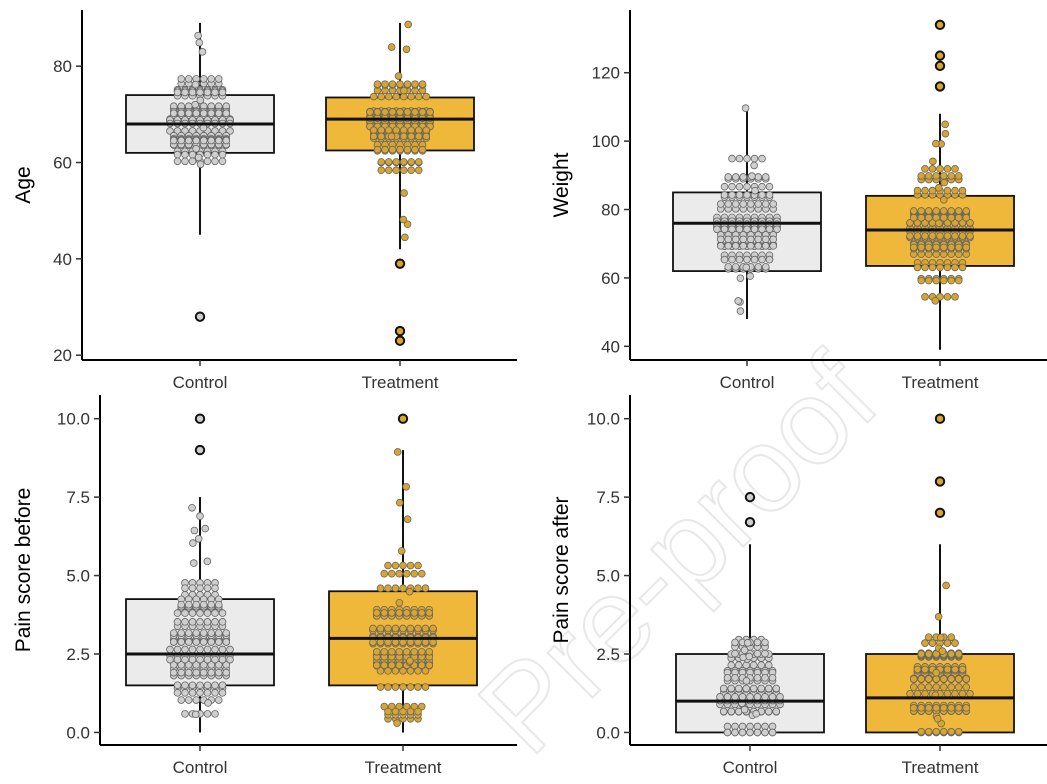  Describe the element at coordinates (62, 163) in the screenshot. I see `y-tick-label: 60` at that location.